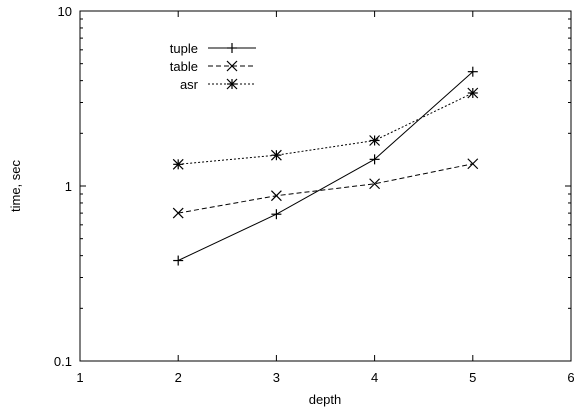  Describe the element at coordinates (68, 186) in the screenshot. I see `y-tick-label: 1` at that location.